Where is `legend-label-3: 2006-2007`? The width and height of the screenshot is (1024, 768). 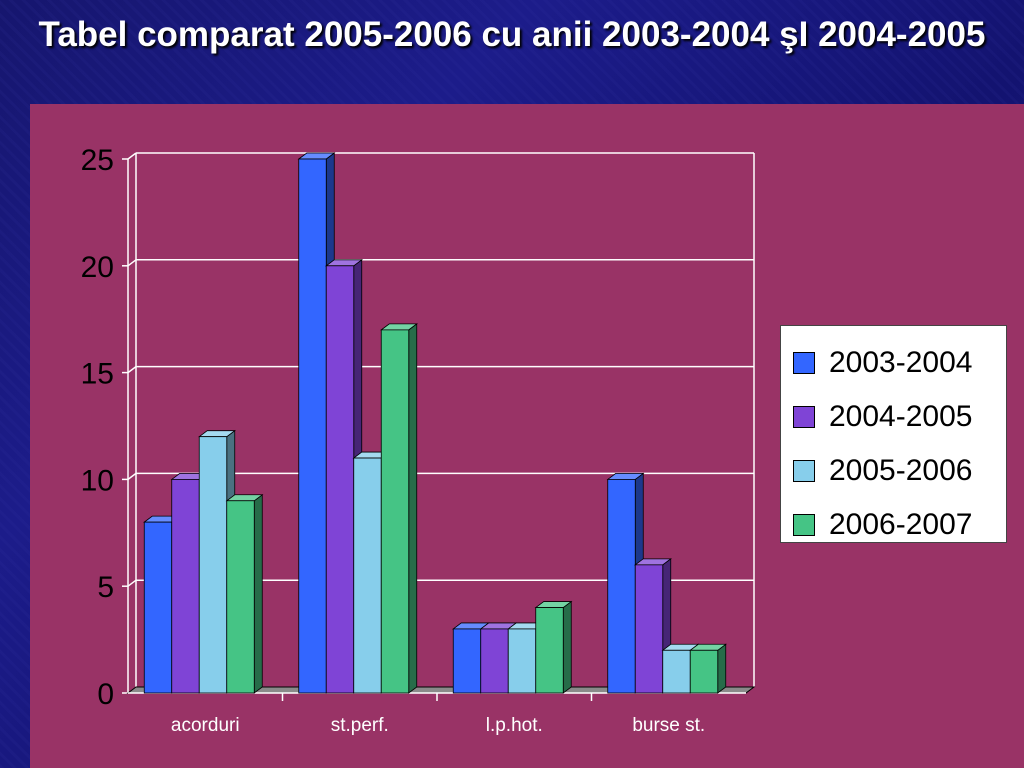
legend-label-3: 2006-2007 is located at coordinates (901, 524).